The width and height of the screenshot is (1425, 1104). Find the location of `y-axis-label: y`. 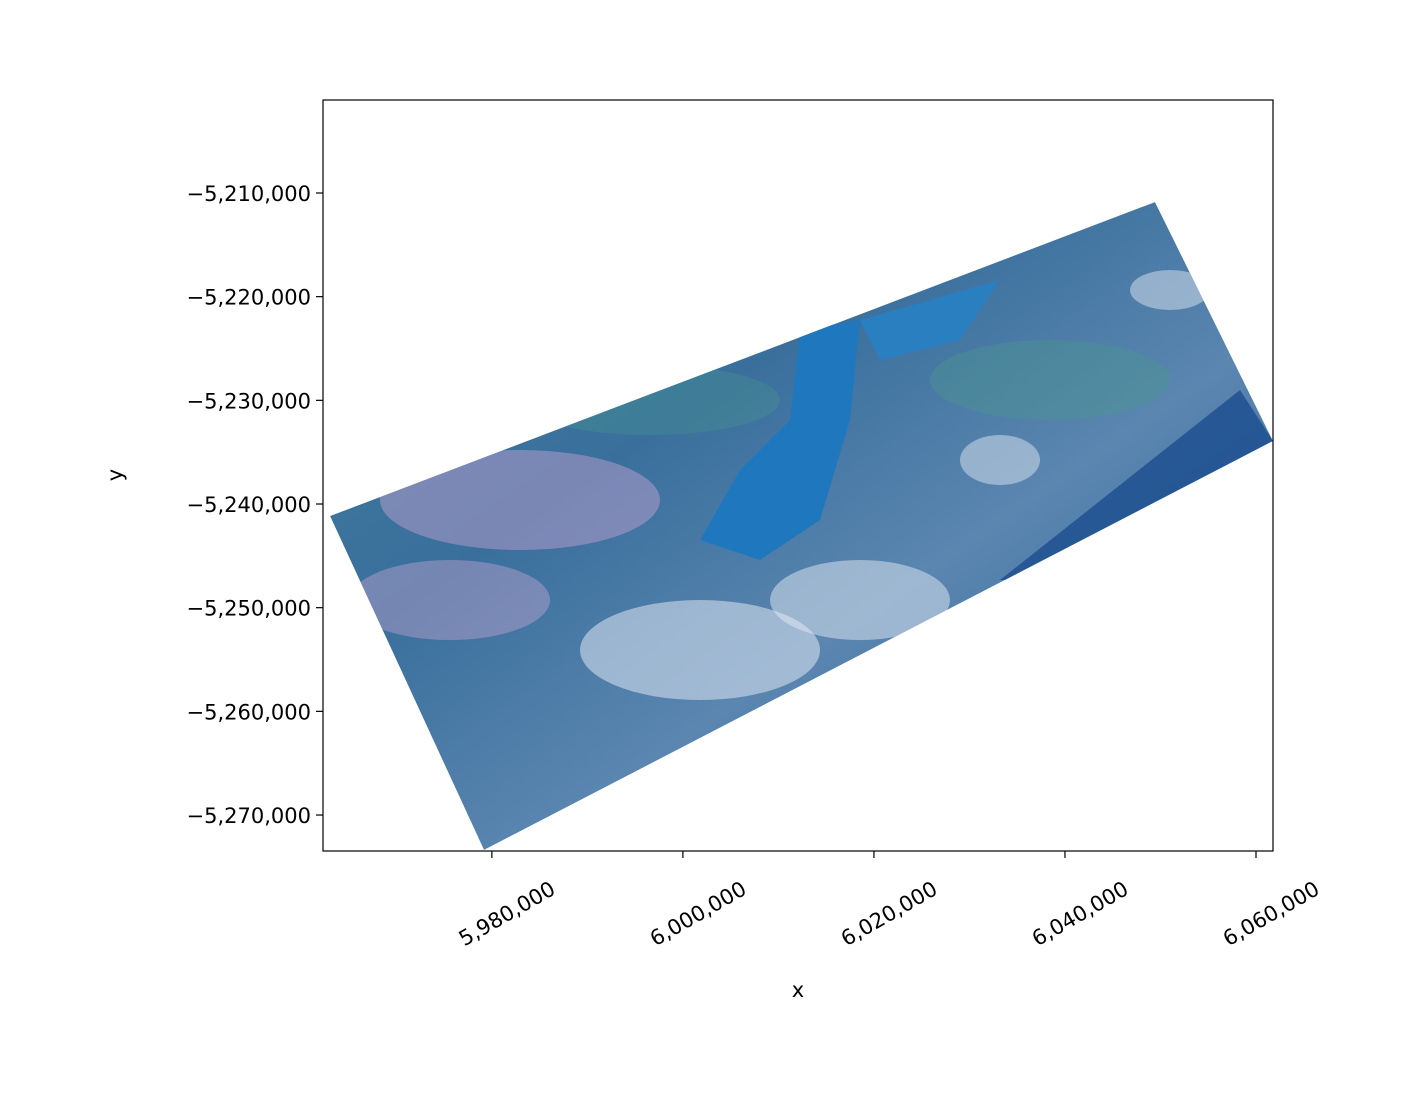

y-axis-label: y is located at coordinates (115, 475).